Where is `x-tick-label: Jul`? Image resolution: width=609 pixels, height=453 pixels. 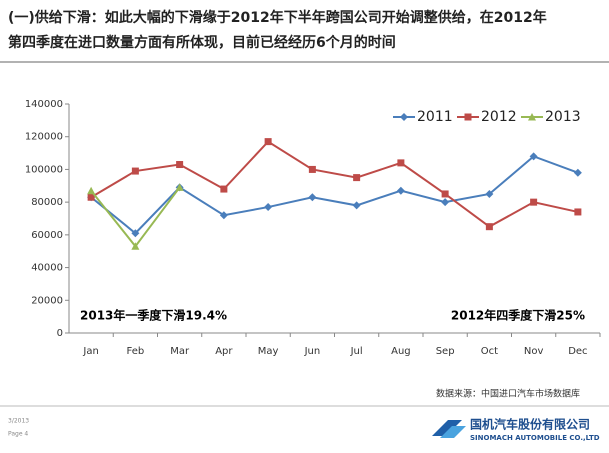
x-tick-label: Jul is located at coordinates (356, 351).